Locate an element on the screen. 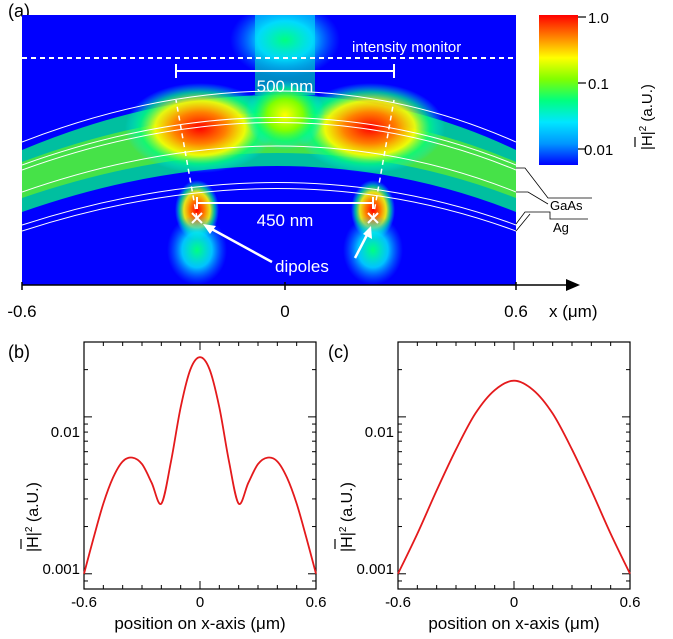  panel-c-y-axis-label: |H|2 (a.U.) is located at coordinates (345, 517).